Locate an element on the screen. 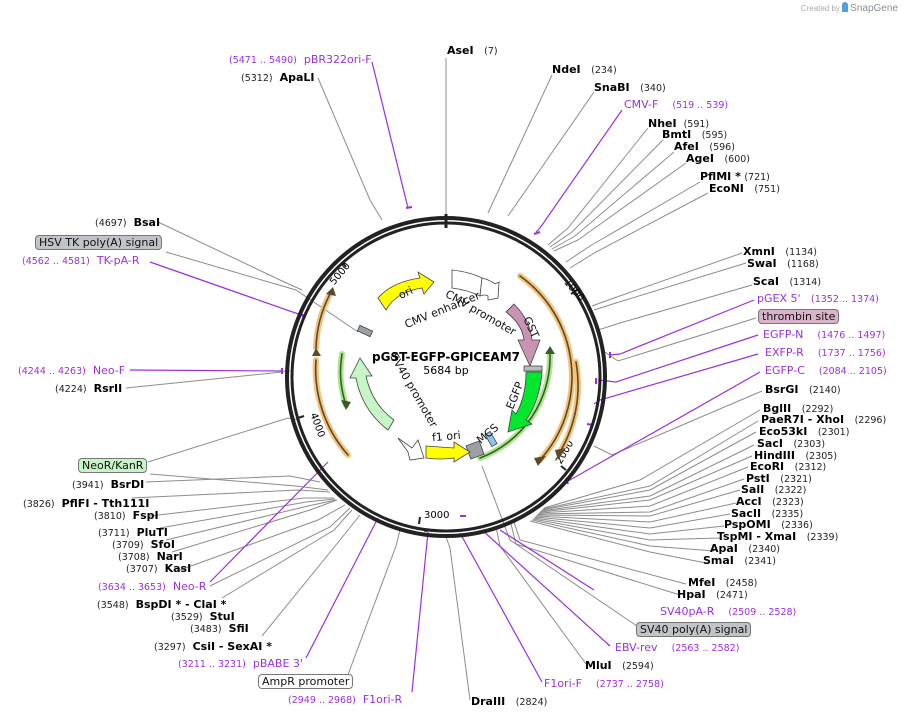 The width and height of the screenshot is (906, 718). enzyme-label: (3711) PluTI is located at coordinates (133, 532).